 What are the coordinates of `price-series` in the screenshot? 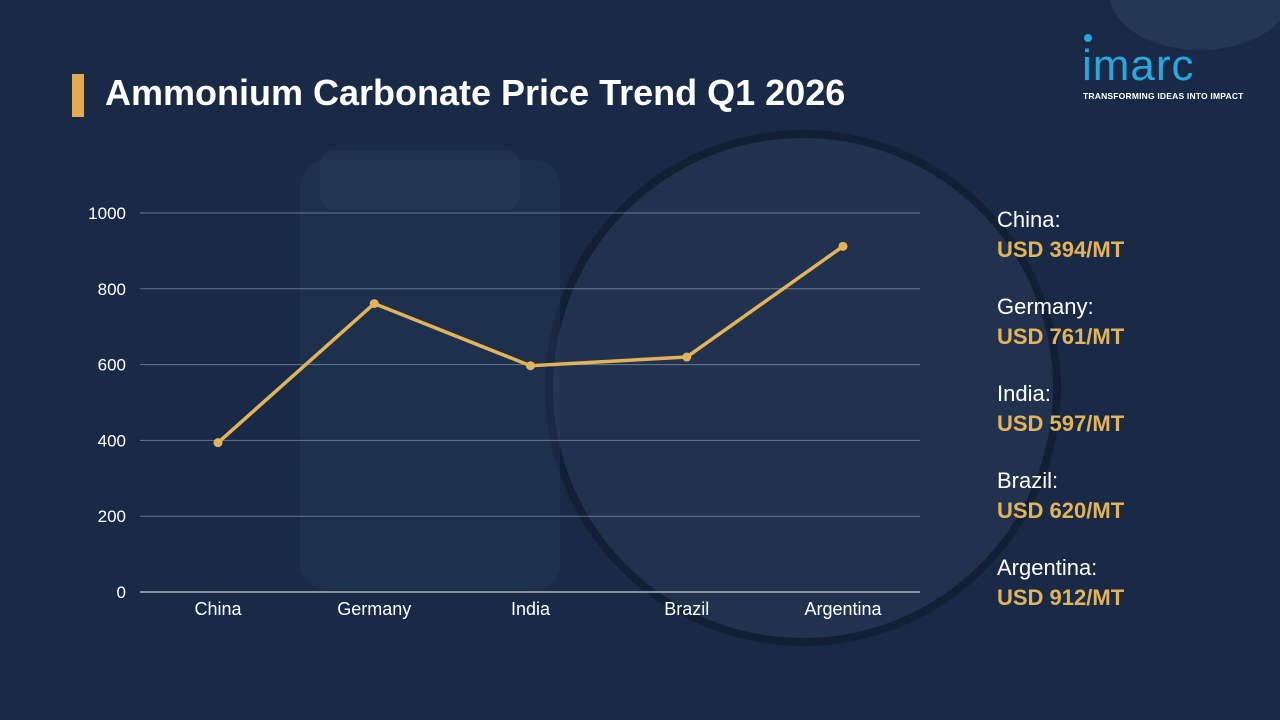 It's located at (530, 344).